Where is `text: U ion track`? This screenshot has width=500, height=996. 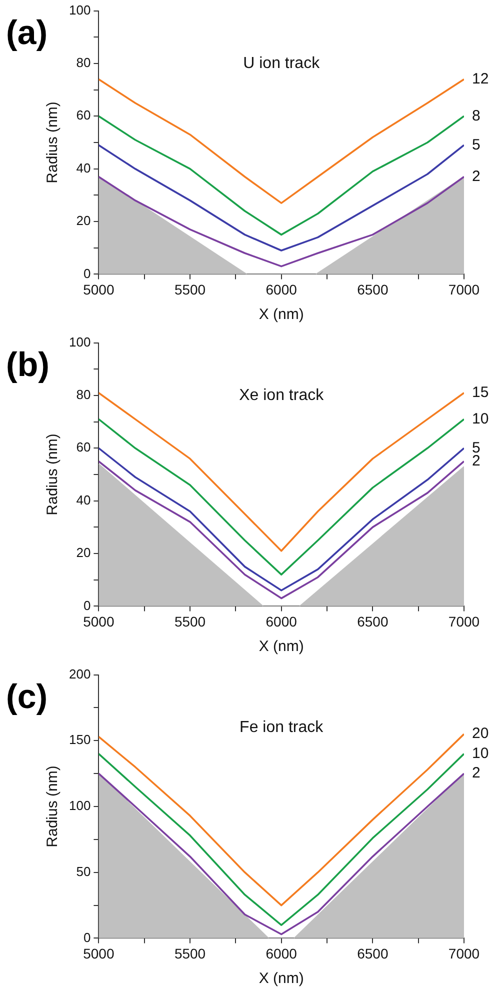
text: U ion track is located at coordinates (282, 63).